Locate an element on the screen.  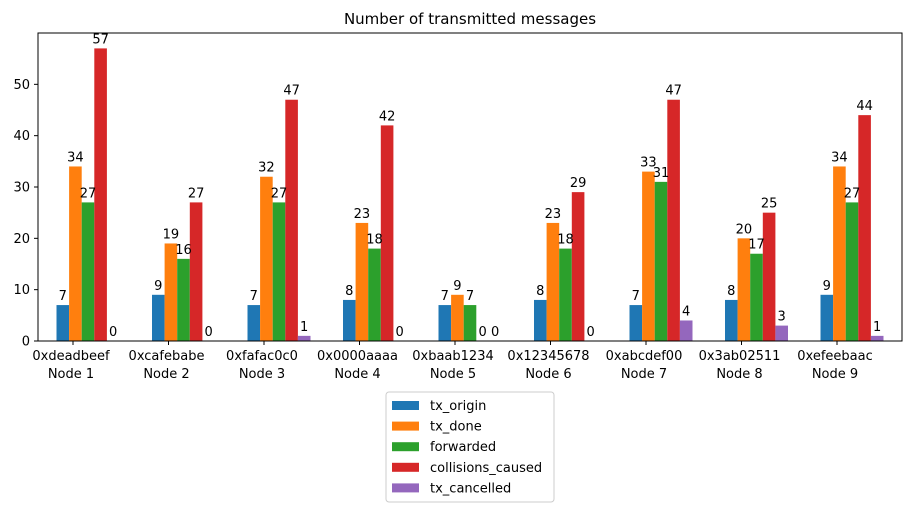
x-tick-label-id: 0xdeadbeef is located at coordinates (71, 356).